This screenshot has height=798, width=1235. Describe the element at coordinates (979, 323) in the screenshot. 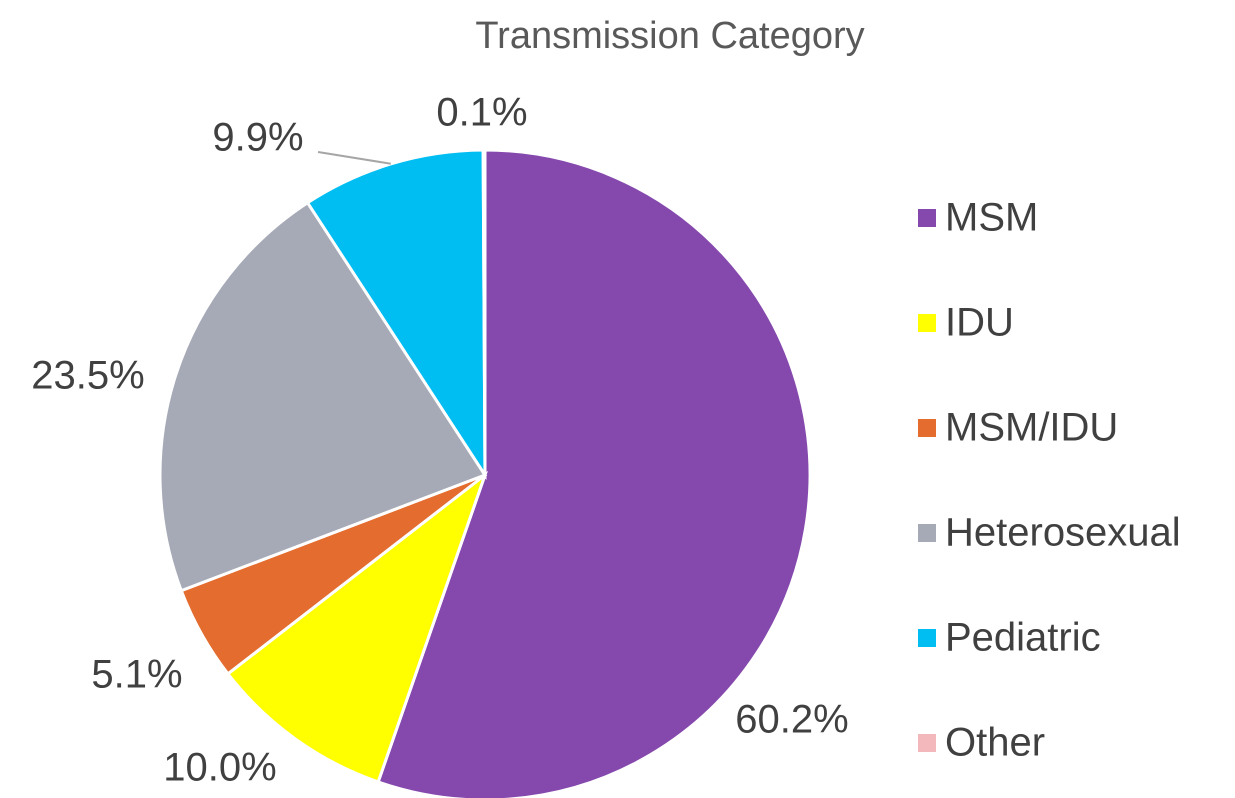

I see `legend-label: IDU` at that location.